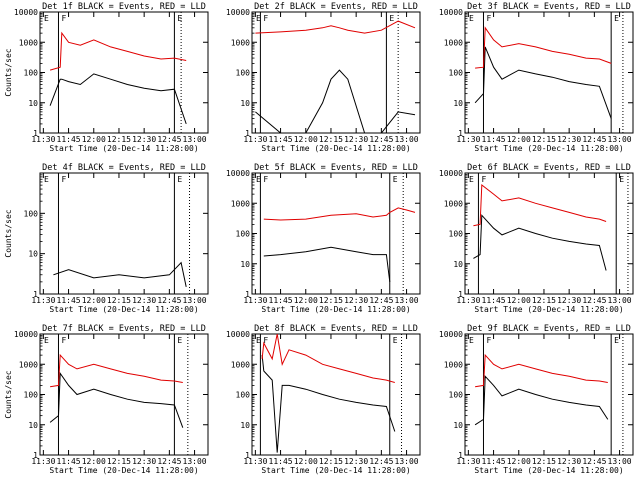 The width and height of the screenshot is (640, 480). Describe the element at coordinates (549, 7) in the screenshot. I see `panel-title: Det 3f BLACK = Events, RED = LLD` at that location.